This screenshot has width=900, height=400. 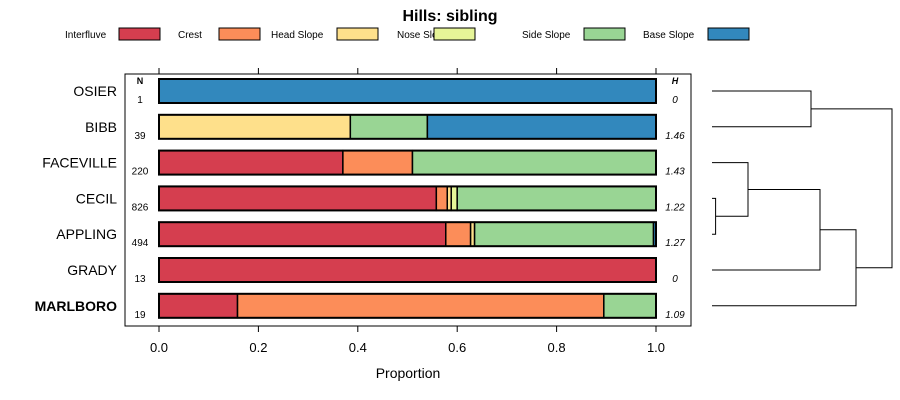 I want to click on row-n: 19, so click(x=140, y=315).